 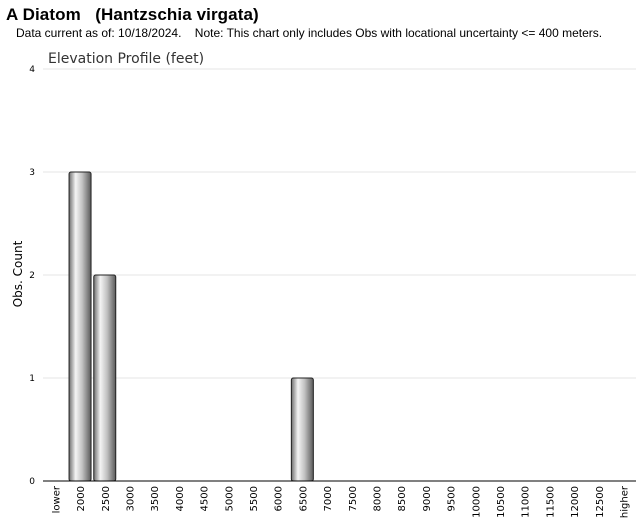 I want to click on x-tick-label: 10000, so click(x=476, y=502).